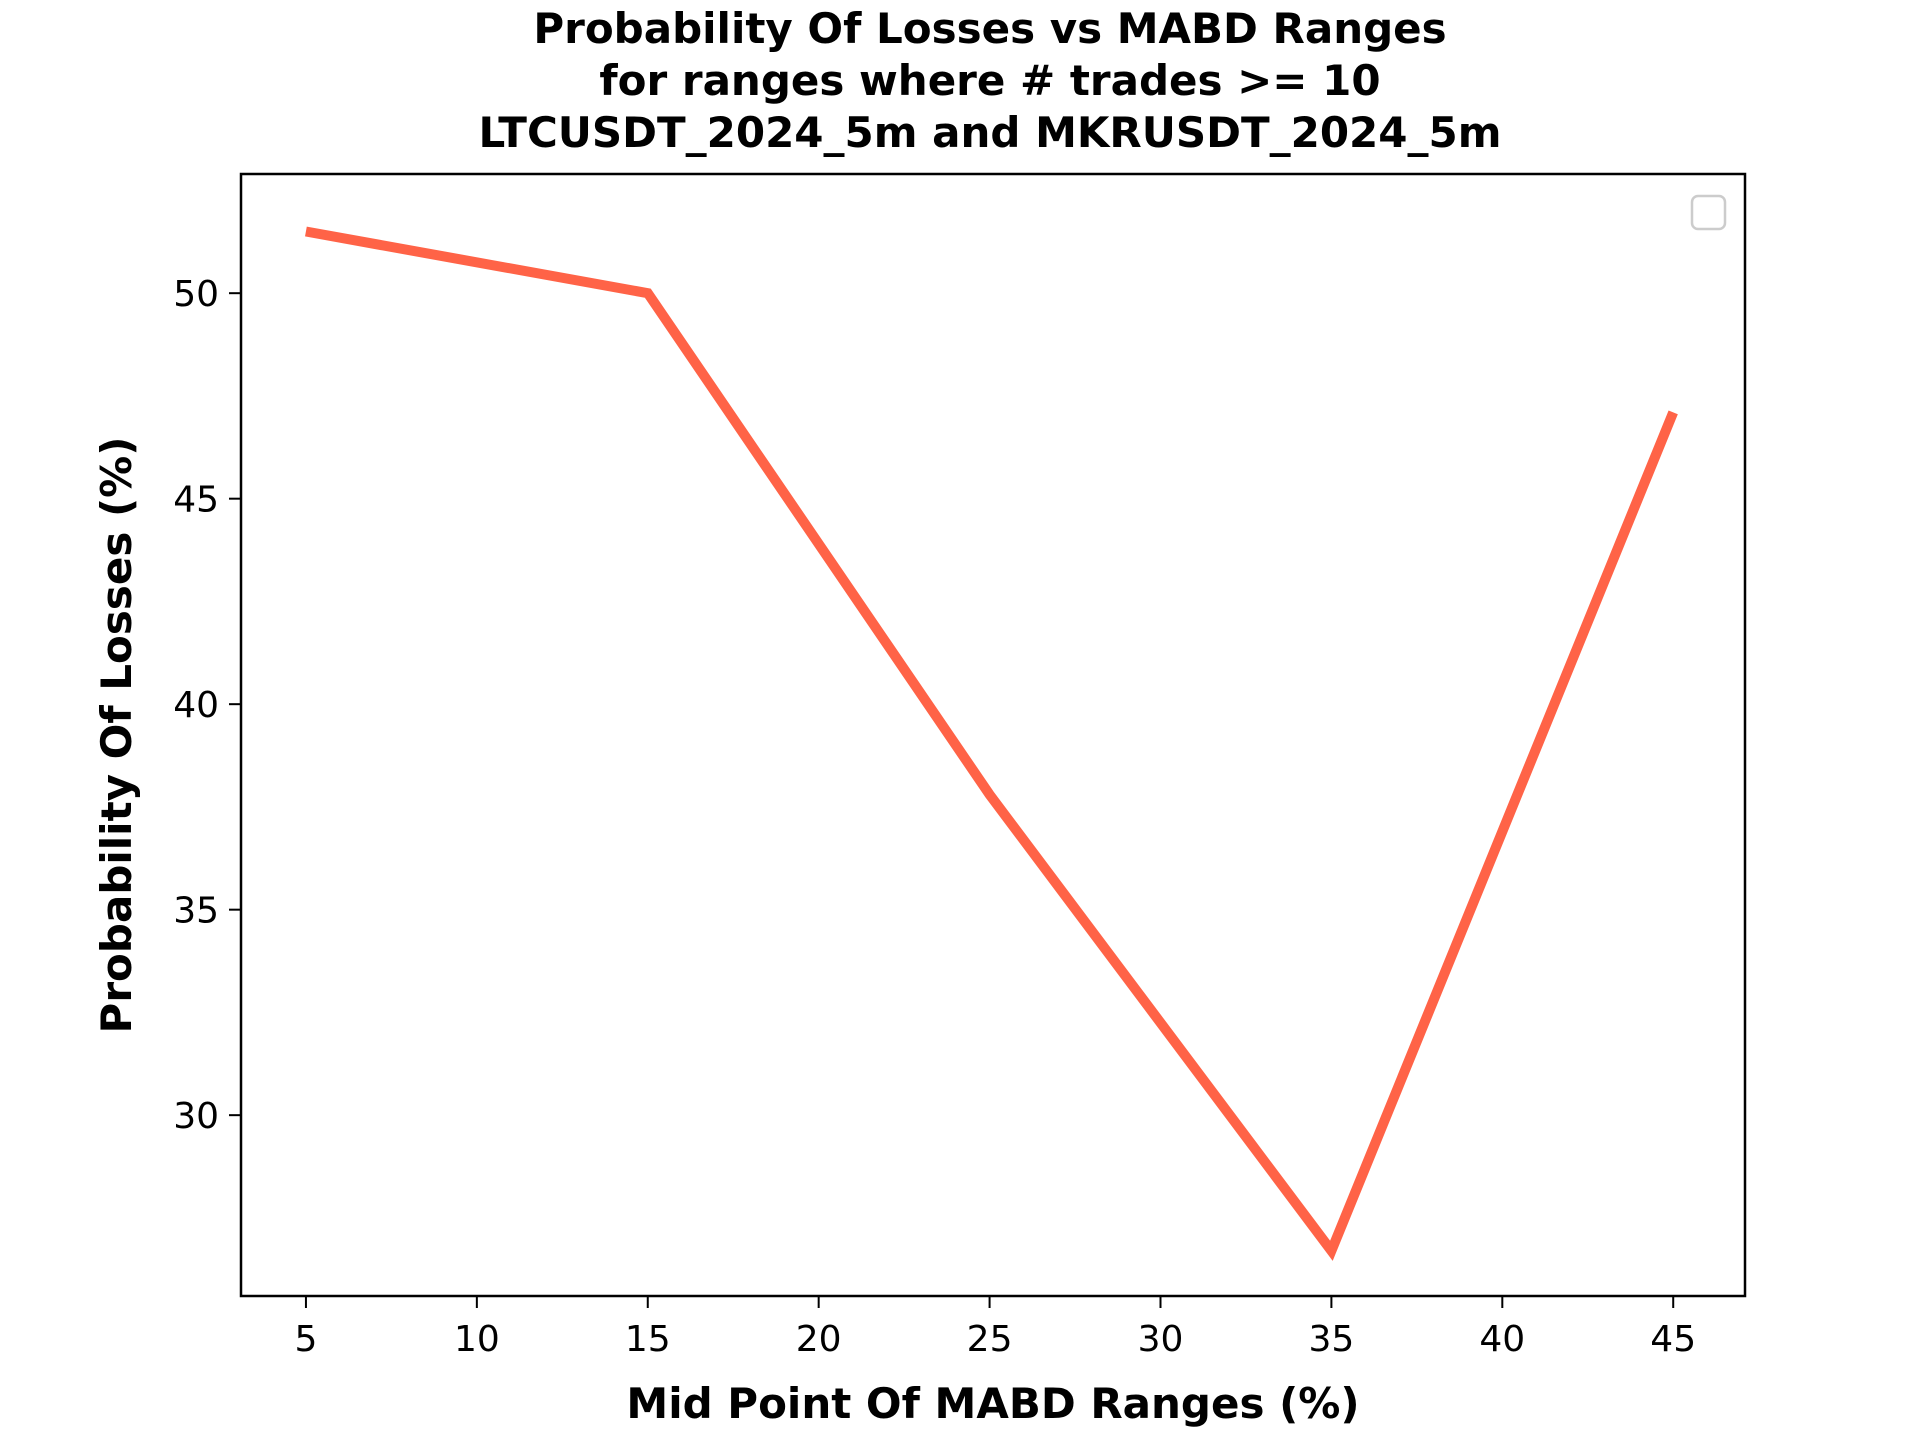 This screenshot has height=1440, width=1920. What do you see at coordinates (196, 294) in the screenshot?
I see `y-tick-label: 50` at bounding box center [196, 294].